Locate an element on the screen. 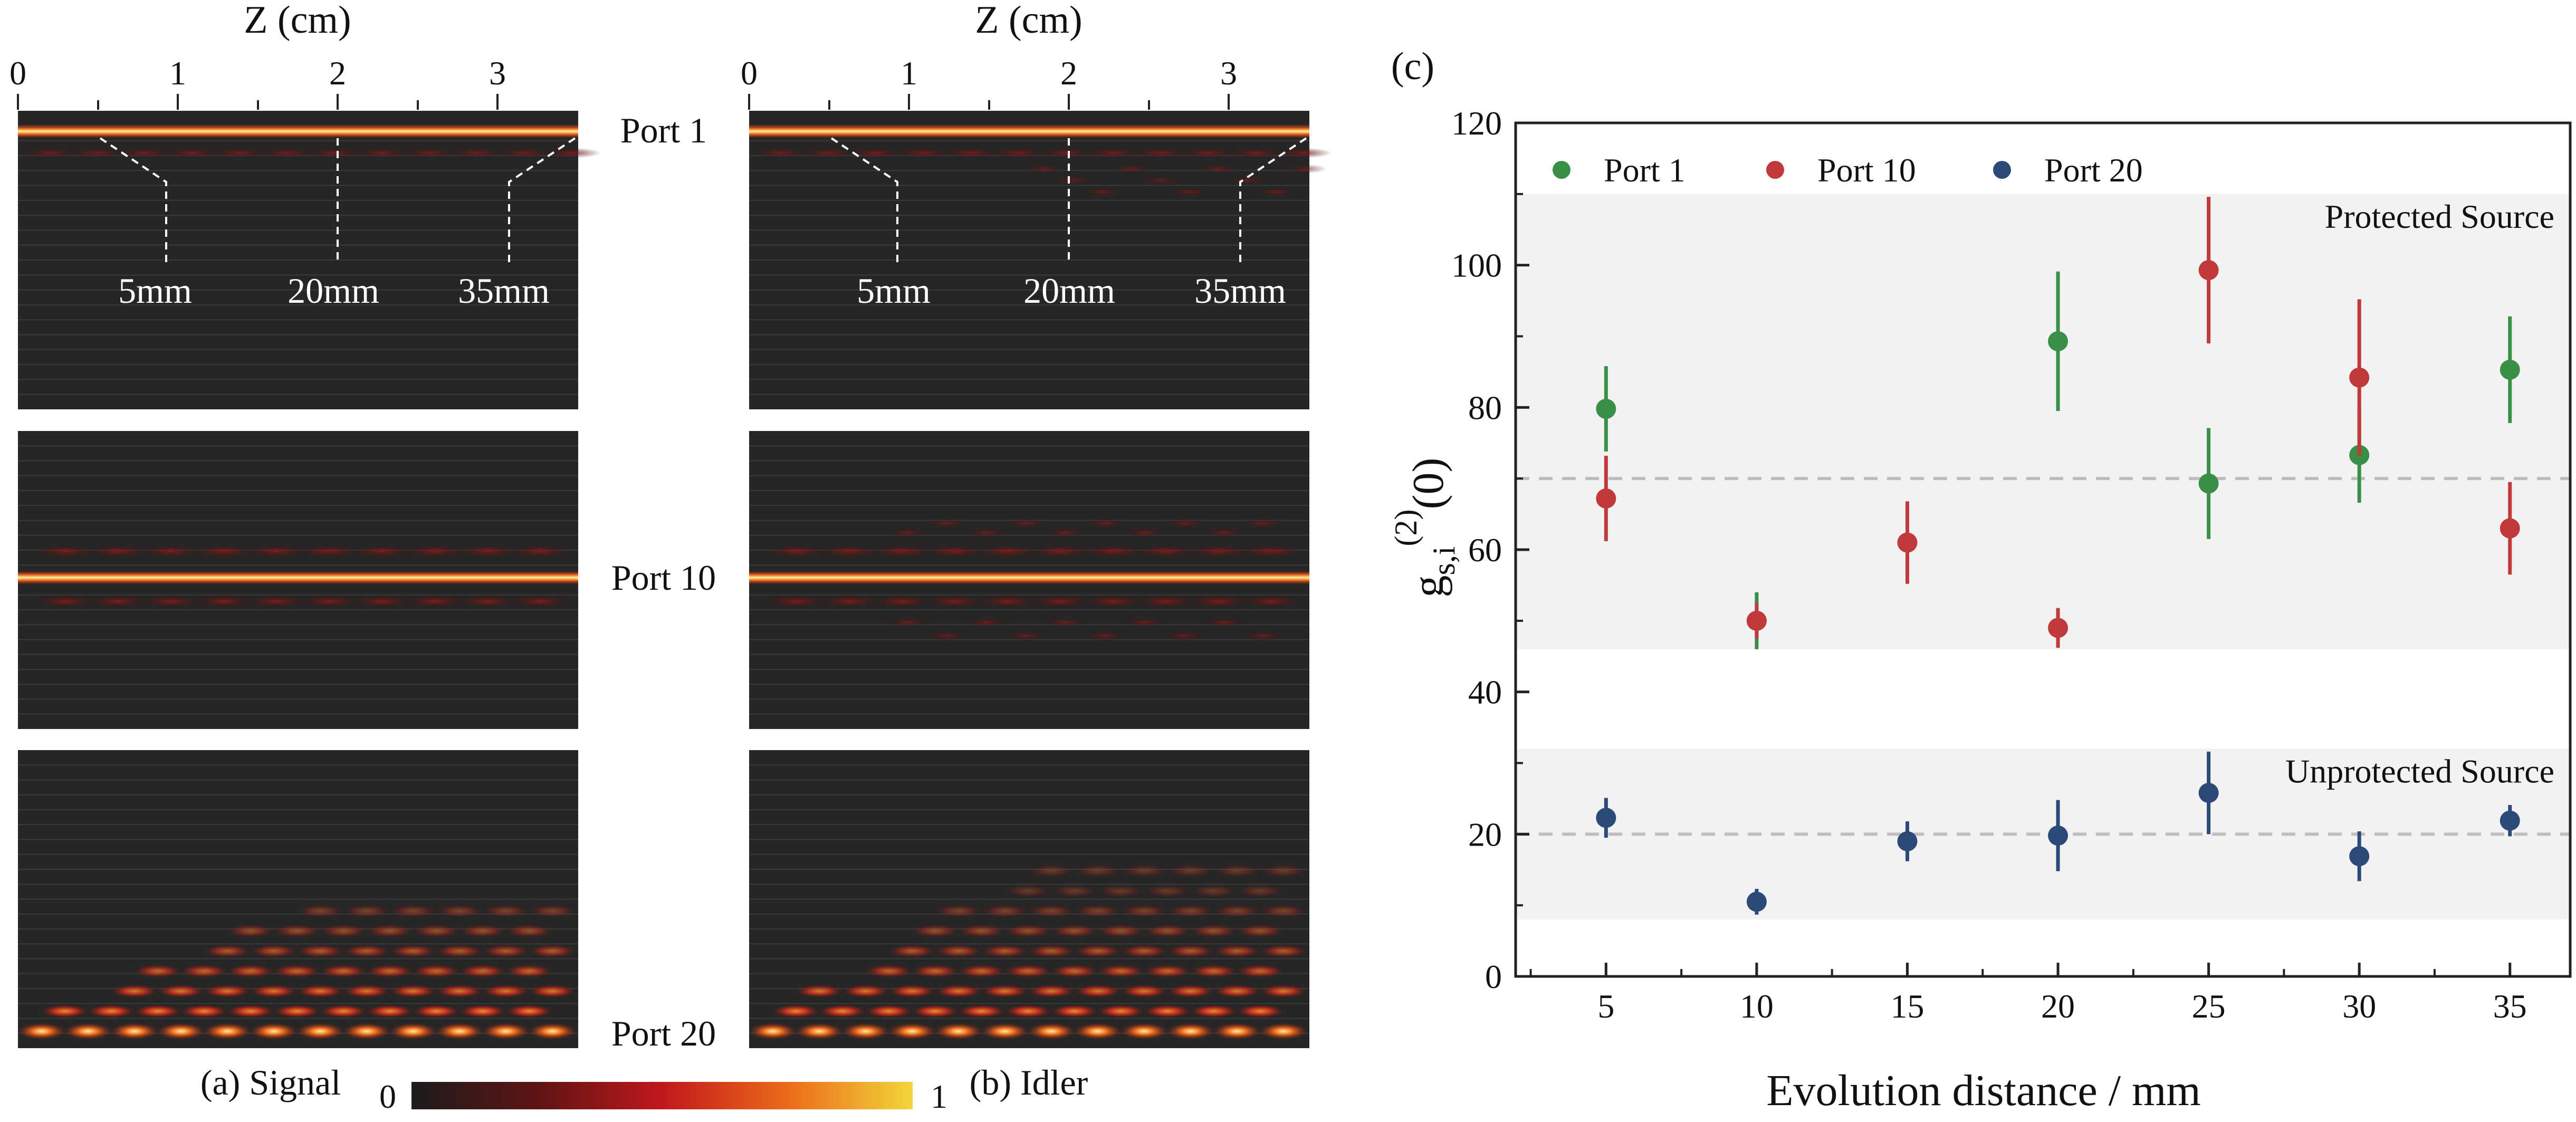 The width and height of the screenshot is (2576, 1122). z-tick-a-2: 2 is located at coordinates (337, 73).